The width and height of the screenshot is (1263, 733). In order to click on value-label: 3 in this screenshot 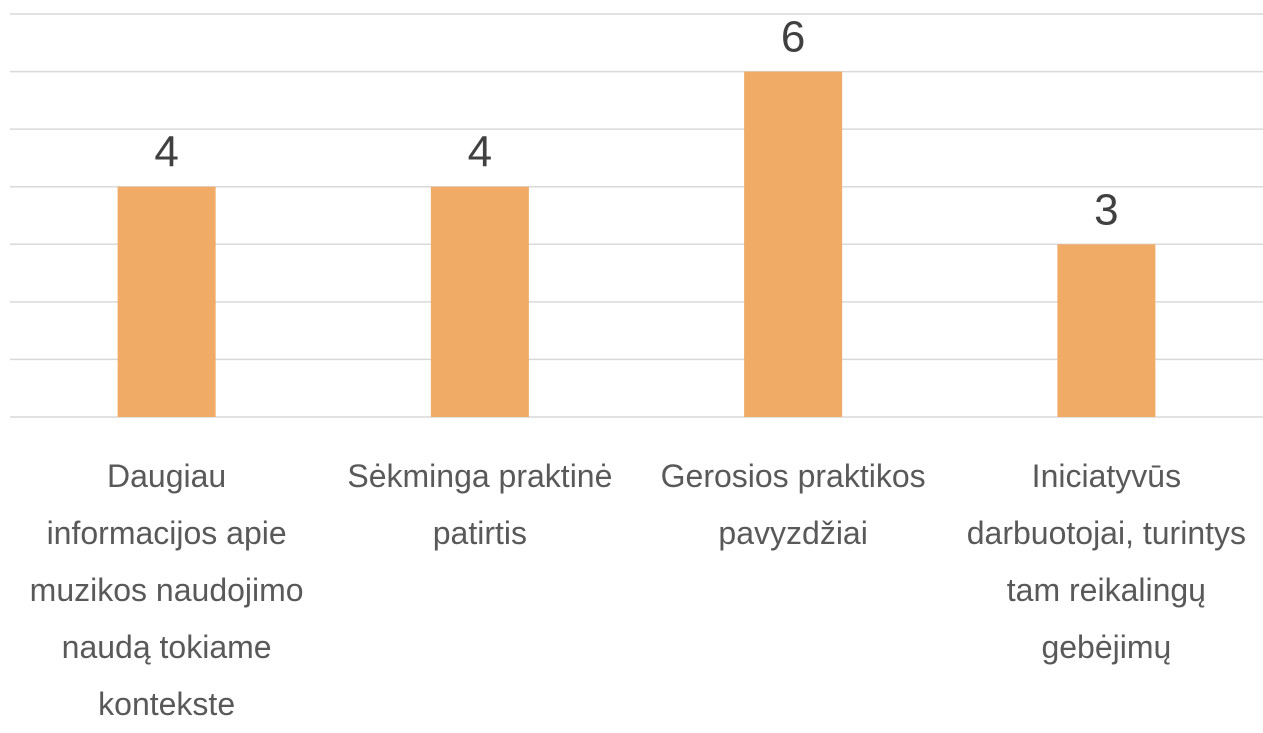, I will do `click(1106, 209)`.